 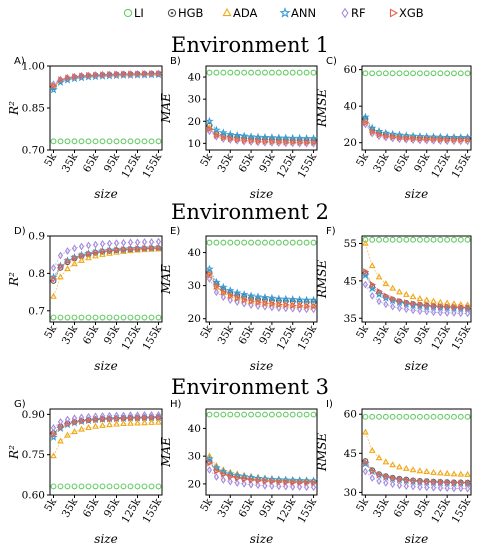 I want to click on y-tick-label: 0.85, so click(x=33, y=109).